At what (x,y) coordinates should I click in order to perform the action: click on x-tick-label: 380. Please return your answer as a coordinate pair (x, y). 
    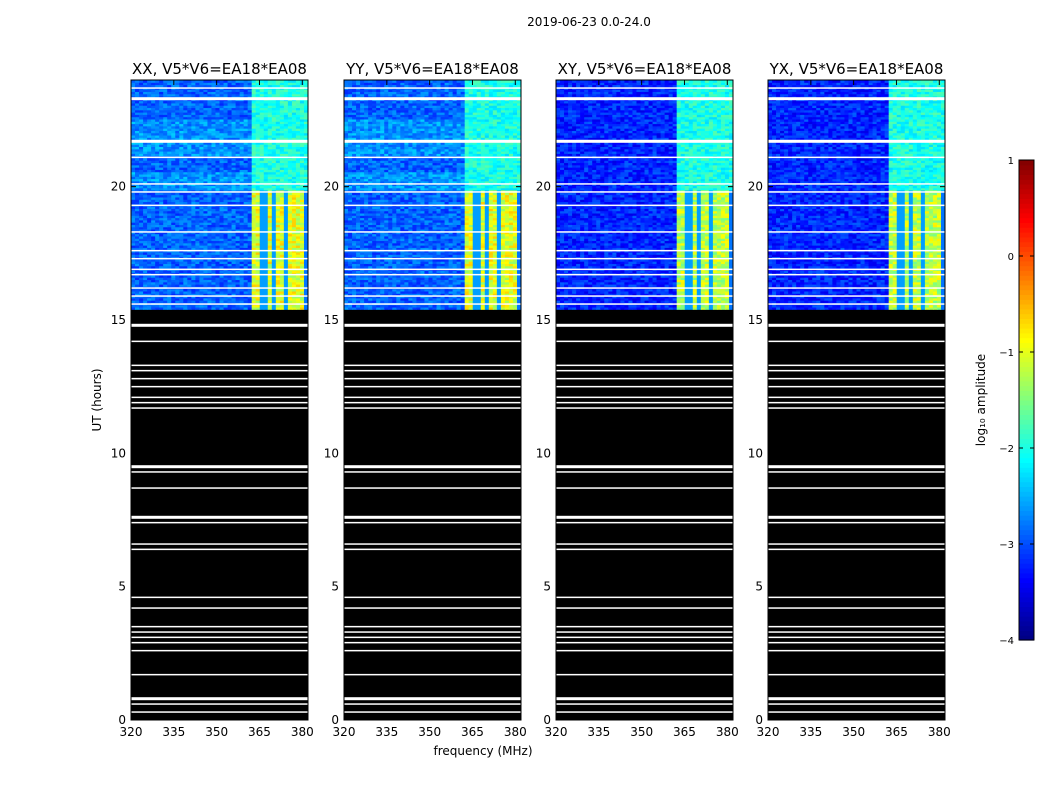
    Looking at the image, I should click on (302, 732).